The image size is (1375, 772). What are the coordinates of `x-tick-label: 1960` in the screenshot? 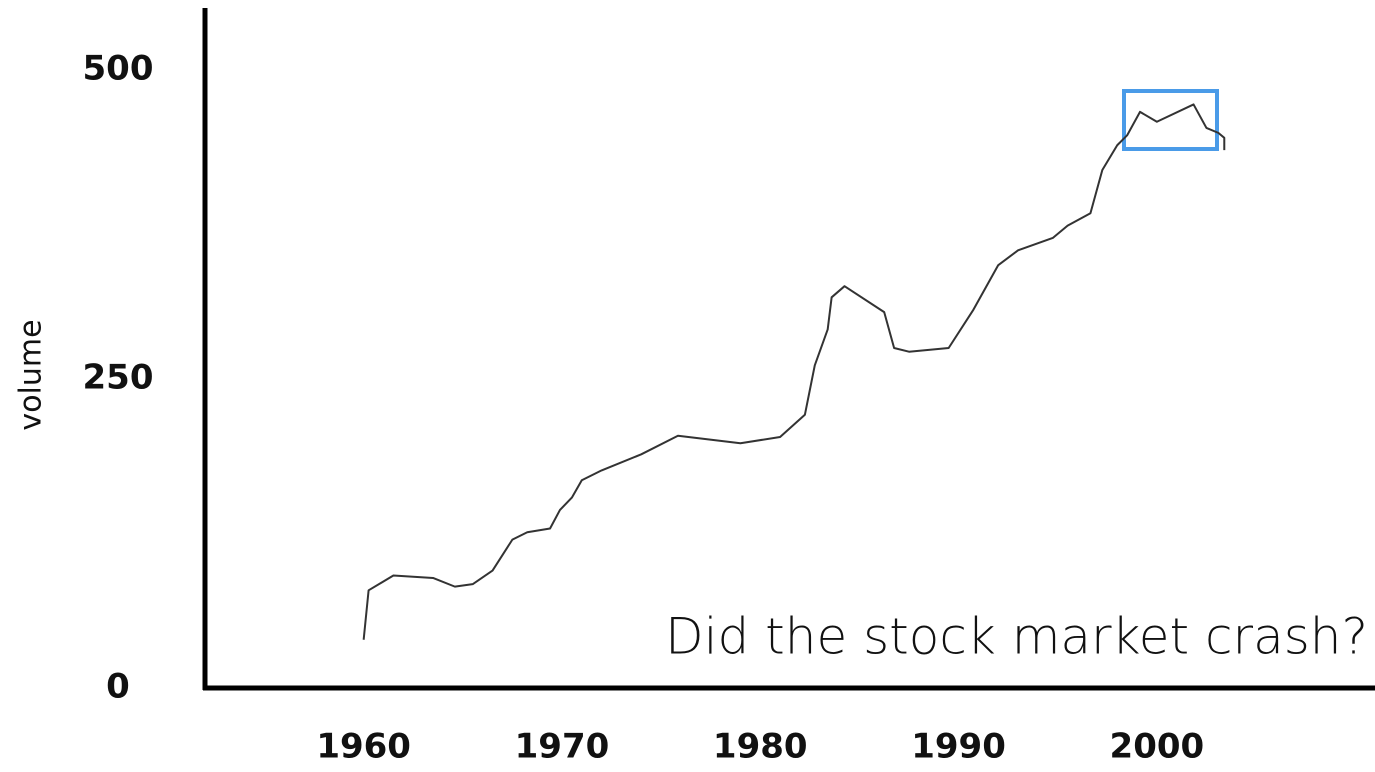 It's located at (363, 747).